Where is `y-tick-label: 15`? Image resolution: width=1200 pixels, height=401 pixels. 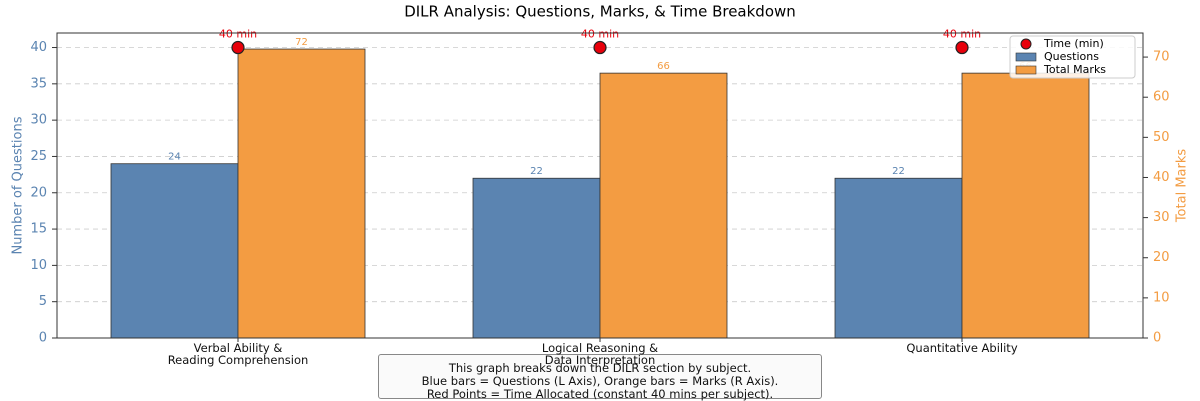 y-tick-label: 15 is located at coordinates (38, 229).